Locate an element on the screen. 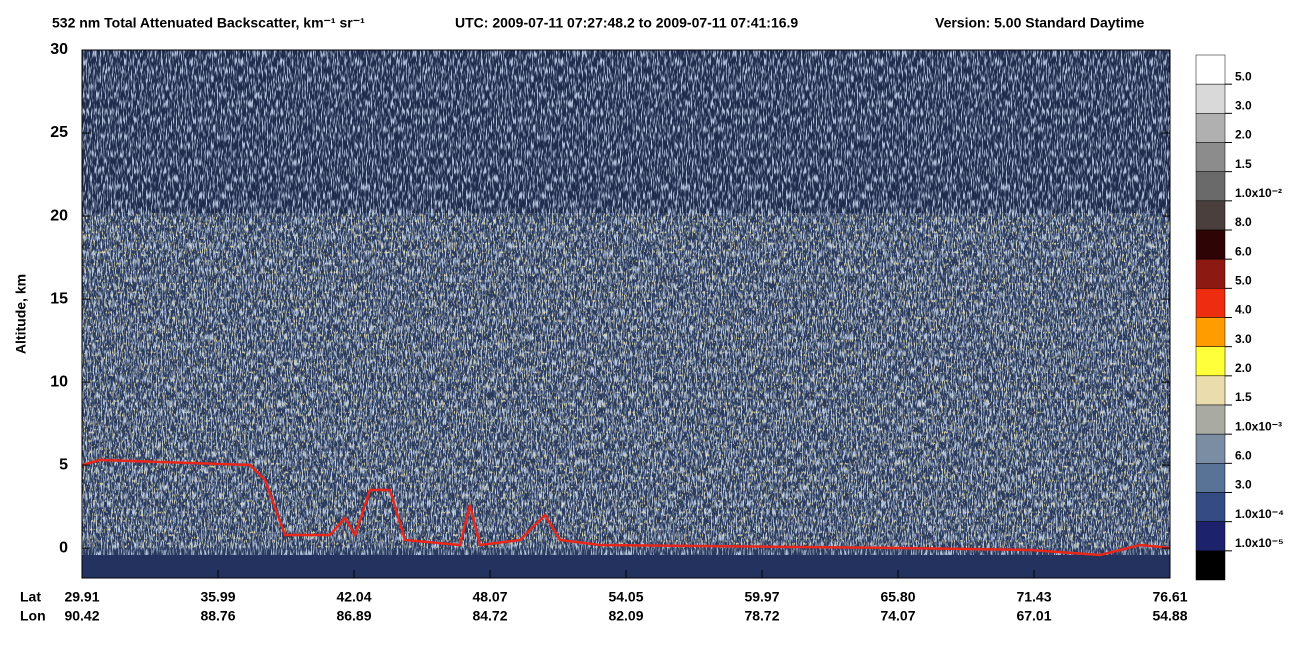 Image resolution: width=1300 pixels, height=667 pixels. lon-label: 86.89 is located at coordinates (353, 616).